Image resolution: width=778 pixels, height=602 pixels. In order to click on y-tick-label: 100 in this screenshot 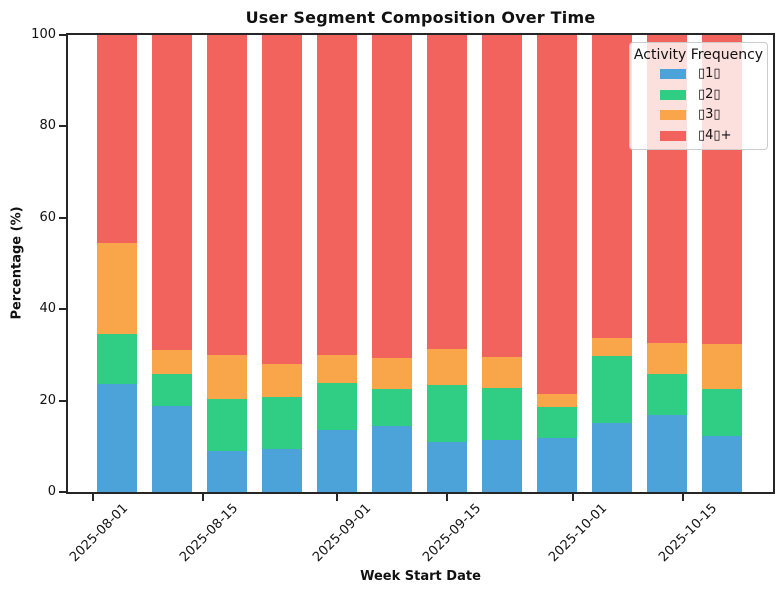, I will do `click(43, 34)`.